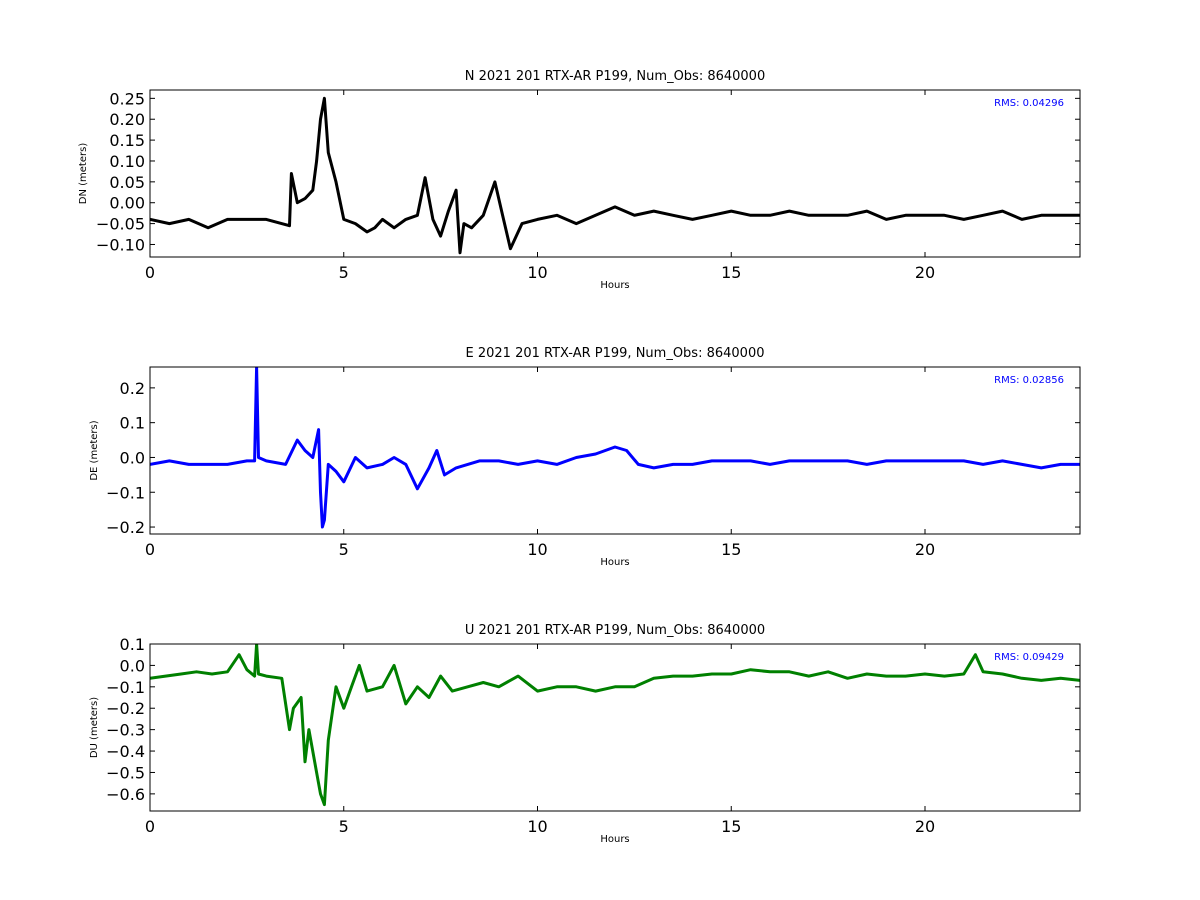 The height and width of the screenshot is (900, 1200). Describe the element at coordinates (344, 826) in the screenshot. I see `up-x-tick-label: 5` at that location.